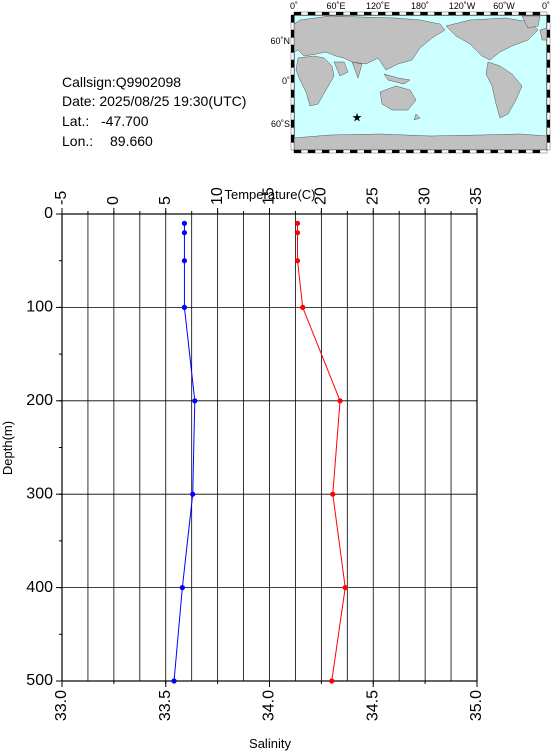 The width and height of the screenshot is (553, 751). I want to click on top-axis-tick-label: 20, so click(321, 196).